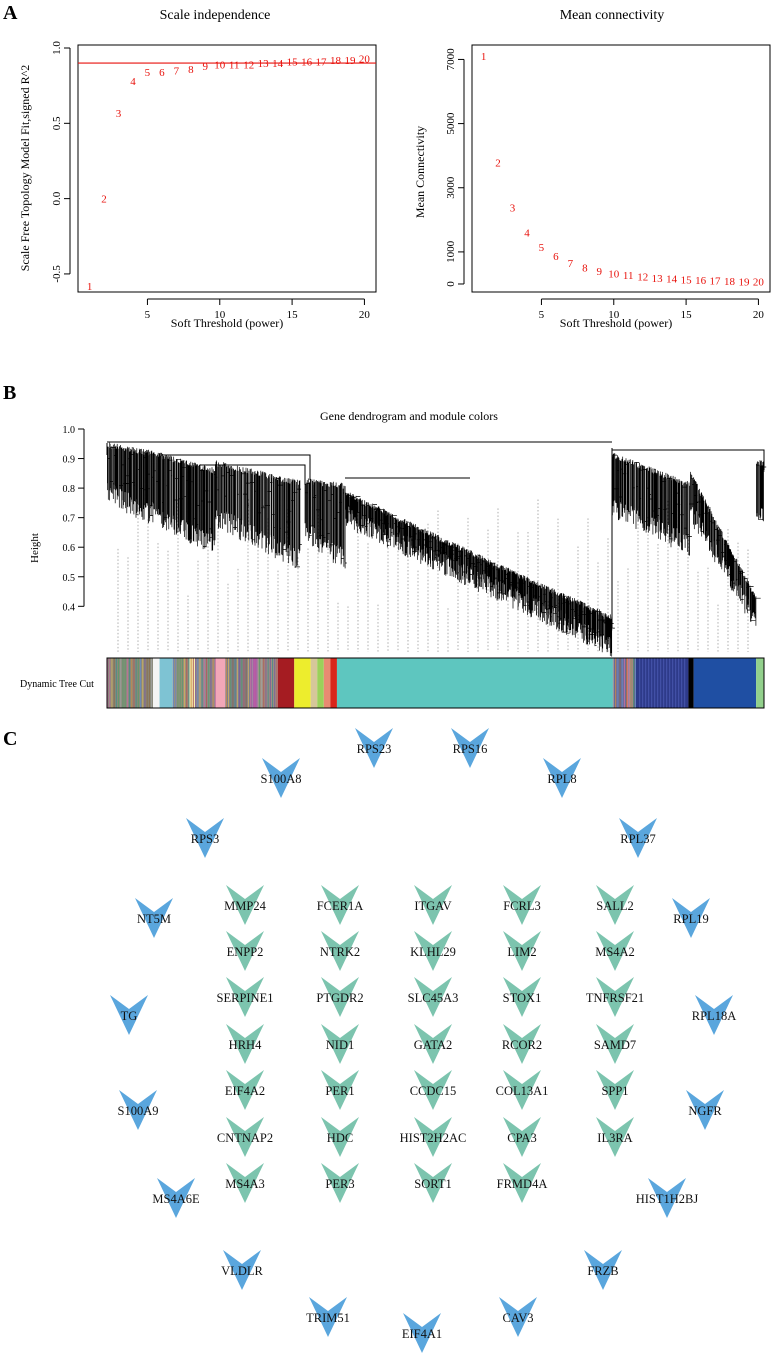 This screenshot has height=1353, width=771. I want to click on node-label: ENPP2, so click(245, 952).